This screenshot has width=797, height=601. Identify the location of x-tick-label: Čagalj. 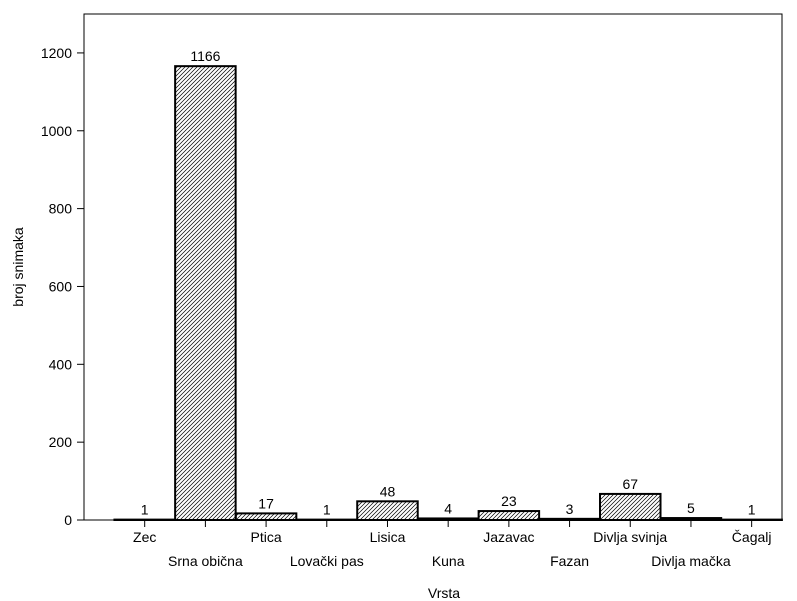
(752, 537).